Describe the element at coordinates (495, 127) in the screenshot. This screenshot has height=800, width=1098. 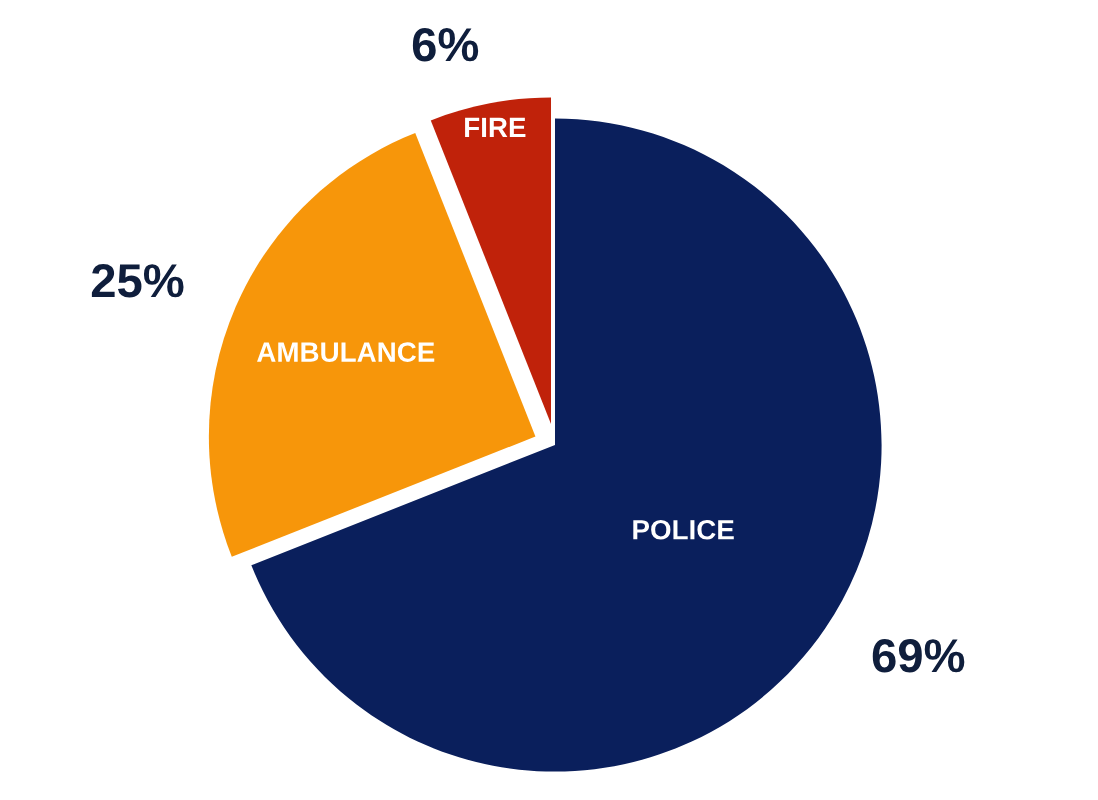
I see `slice-label: FIRE` at that location.